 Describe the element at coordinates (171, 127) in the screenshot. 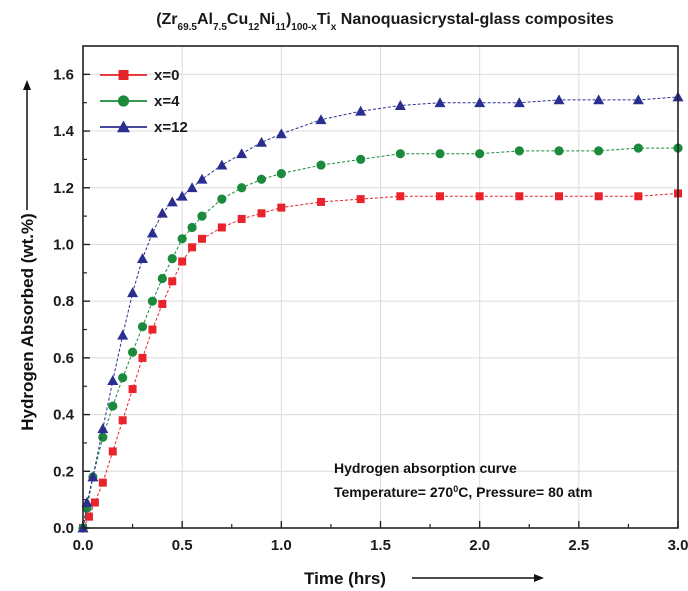

I see `legend-label: x=12` at that location.